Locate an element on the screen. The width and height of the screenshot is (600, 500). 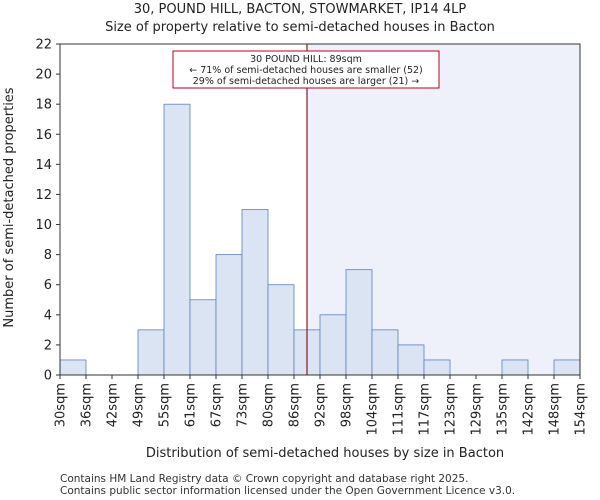
bar-117sqm is located at coordinates (437, 367).